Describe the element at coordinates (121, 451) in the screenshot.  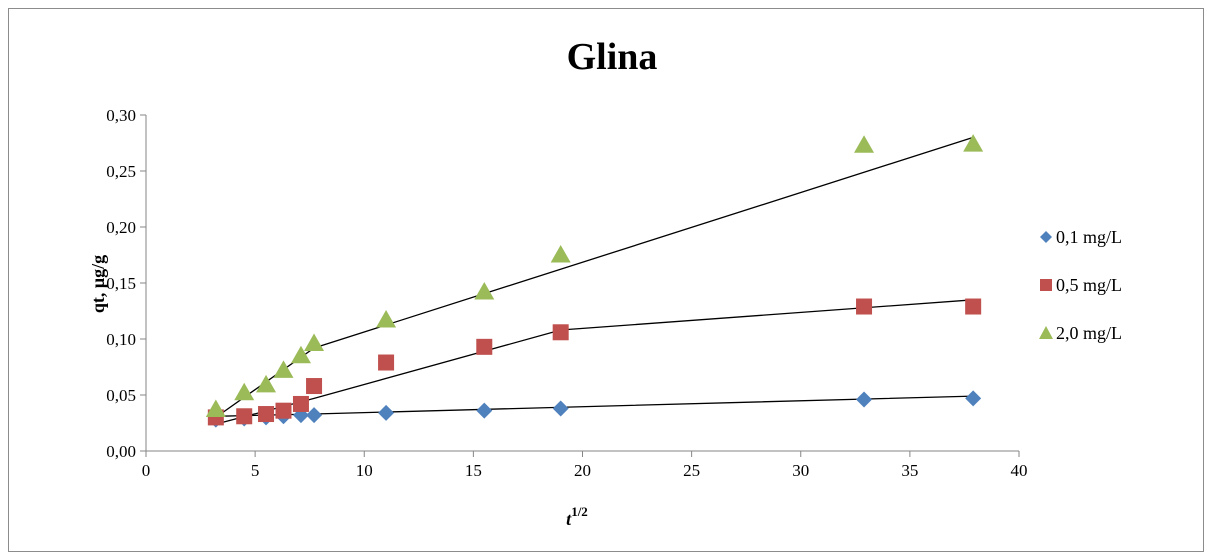
I see `y-tick-label: 0,00` at that location.